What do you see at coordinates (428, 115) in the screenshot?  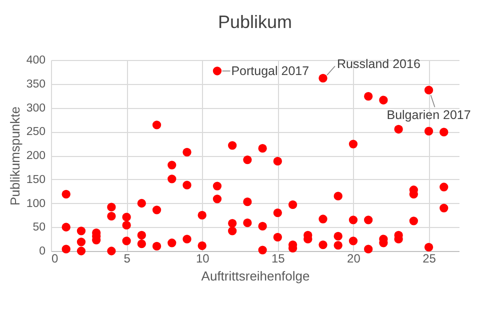 I see `annotation: Bulgarien 2017` at bounding box center [428, 115].